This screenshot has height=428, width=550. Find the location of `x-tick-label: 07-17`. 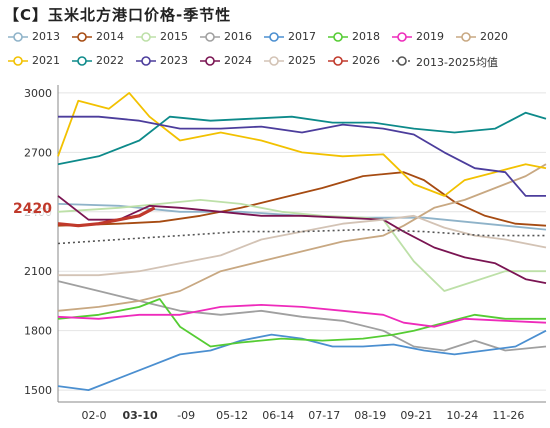

x-tick-label: 07-17 is located at coordinates (324, 415).